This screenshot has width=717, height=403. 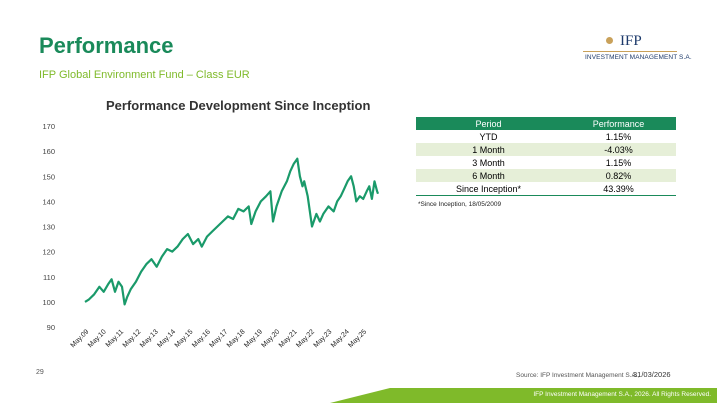 What do you see at coordinates (149, 338) in the screenshot?
I see `x-tick-label: May.13` at bounding box center [149, 338].